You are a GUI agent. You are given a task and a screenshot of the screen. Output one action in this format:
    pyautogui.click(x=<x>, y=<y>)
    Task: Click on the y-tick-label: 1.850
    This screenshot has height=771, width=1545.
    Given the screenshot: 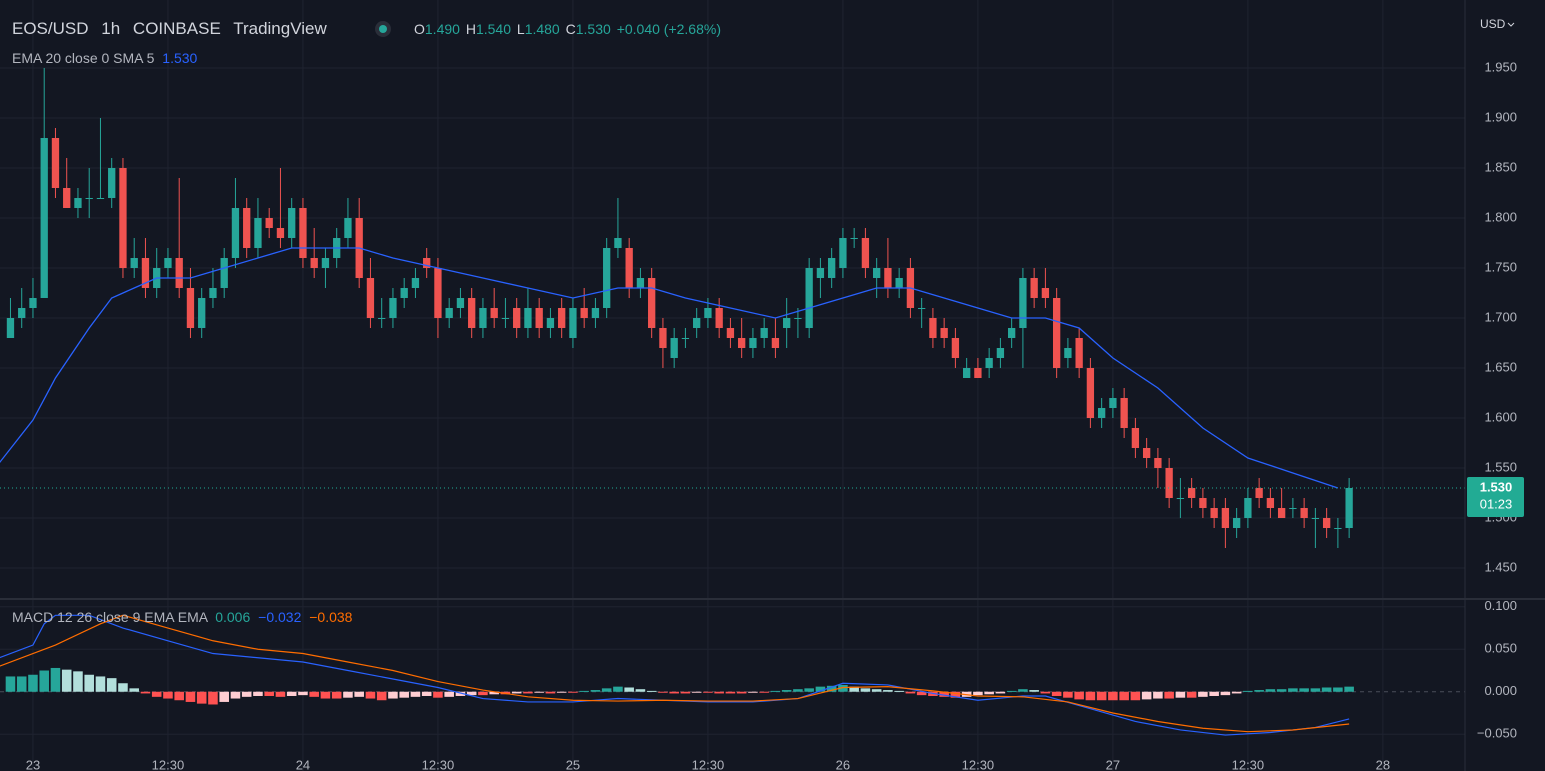 What is the action you would take?
    pyautogui.click(x=1500, y=166)
    